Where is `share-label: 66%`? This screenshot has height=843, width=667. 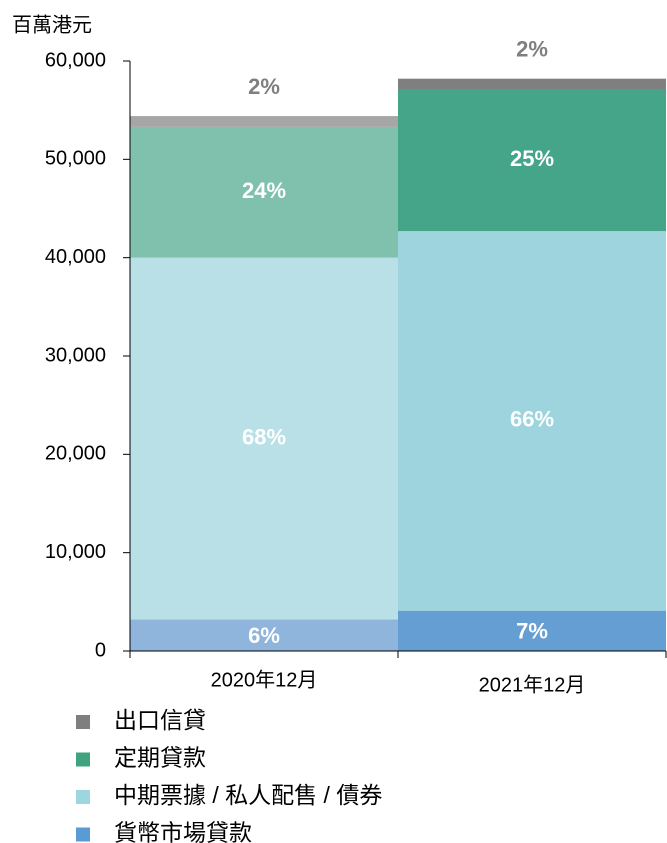 share-label: 66% is located at coordinates (532, 419).